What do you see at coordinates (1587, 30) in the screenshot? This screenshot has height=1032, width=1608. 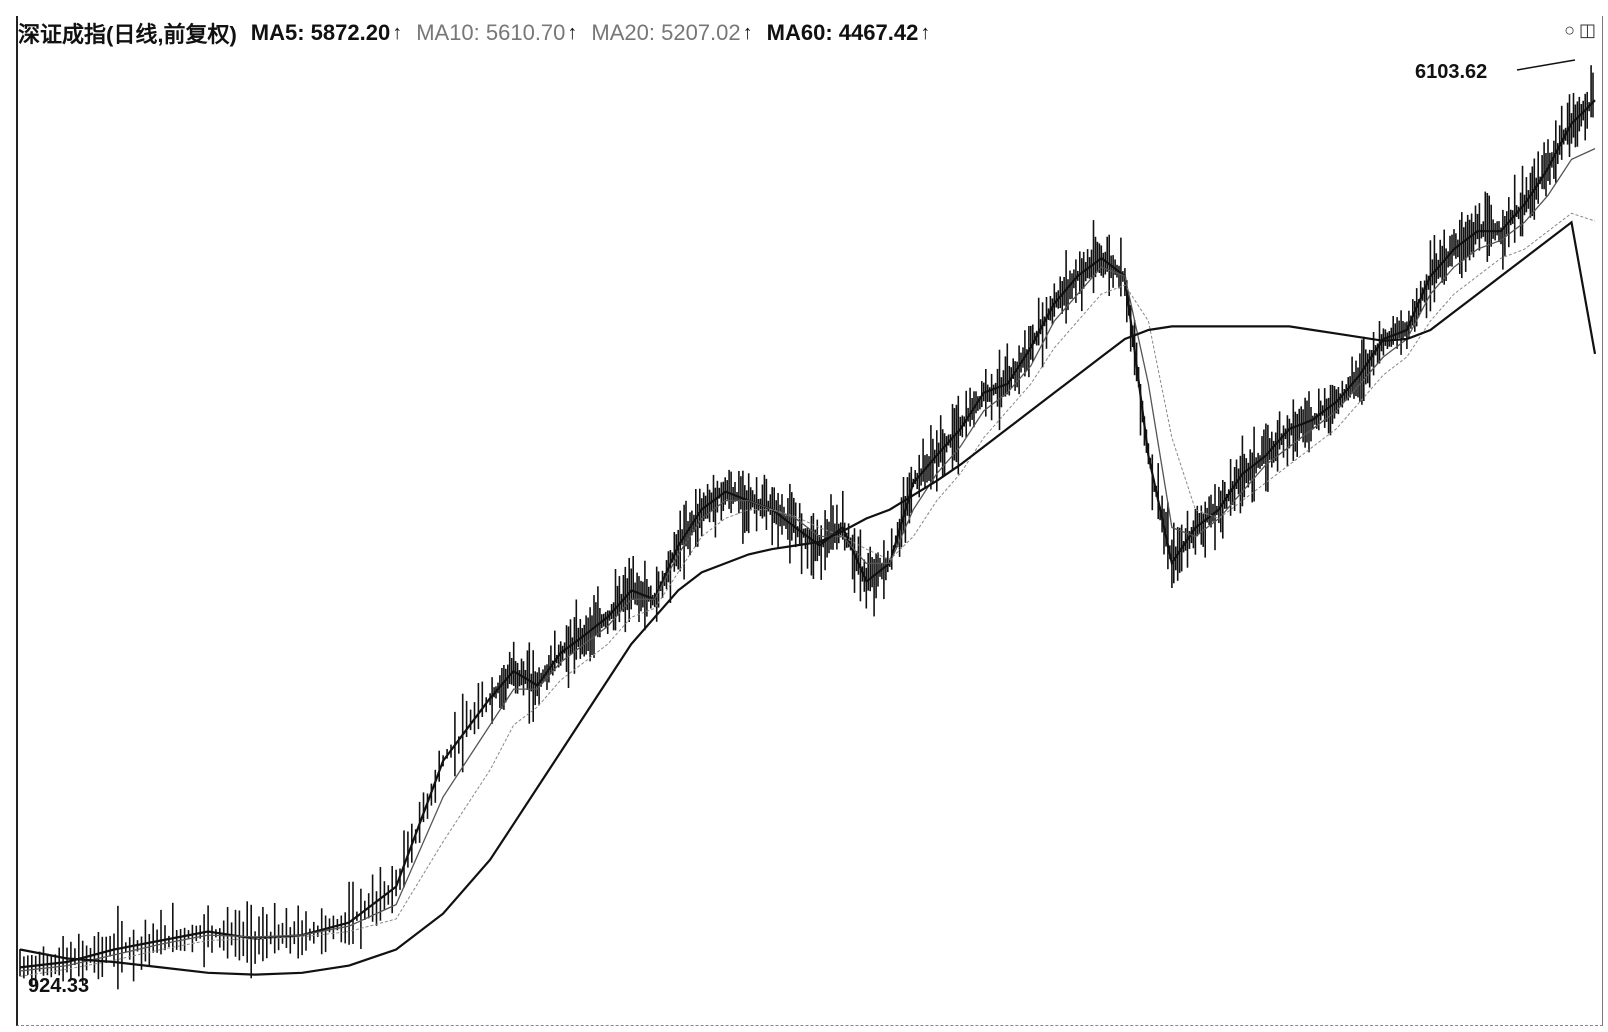 I see `window-icon: ◫` at bounding box center [1587, 30].